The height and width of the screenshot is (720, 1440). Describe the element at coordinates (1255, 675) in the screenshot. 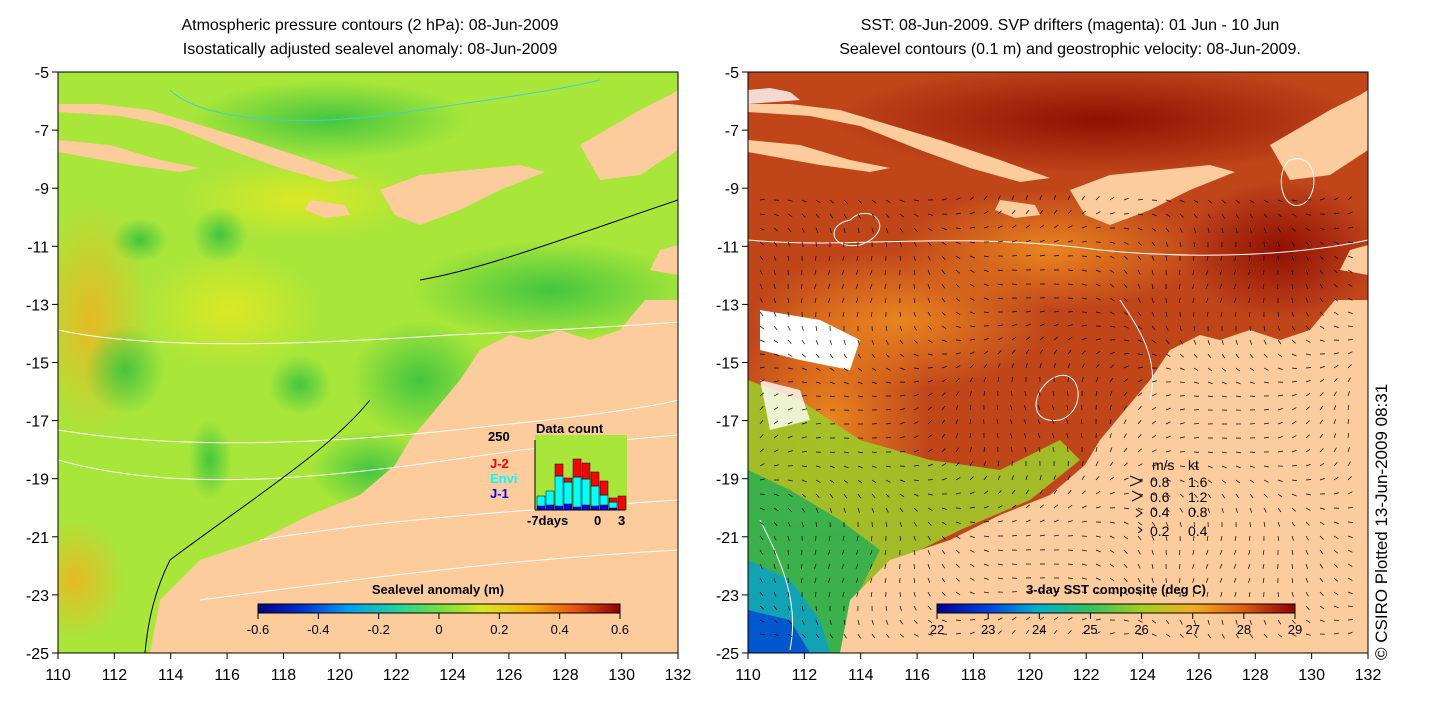

I see `right-lon-label-9: 128` at that location.